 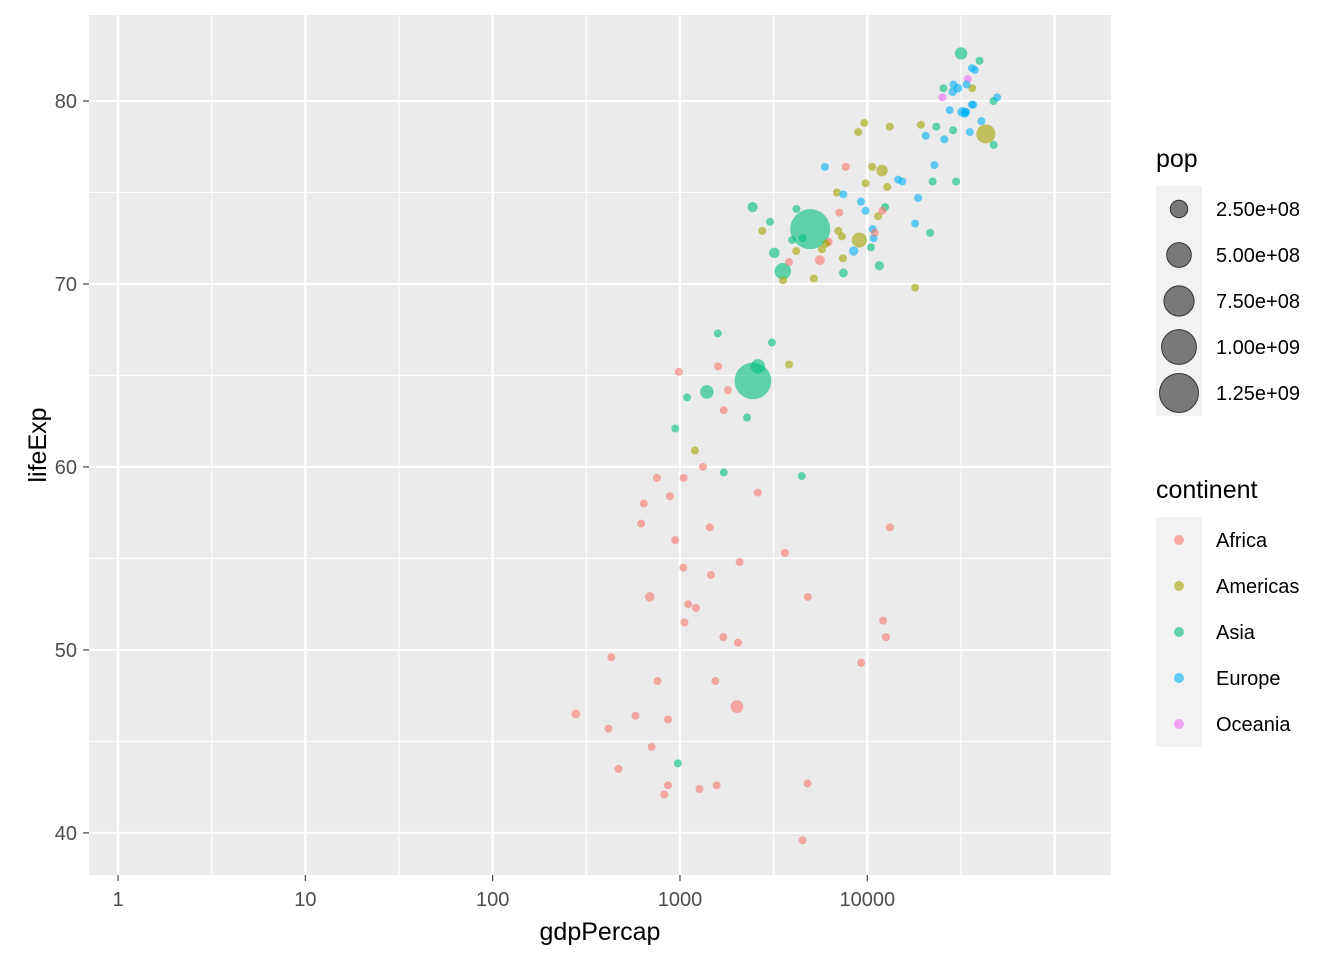 What do you see at coordinates (66, 102) in the screenshot?
I see `y-tick-label: 80` at bounding box center [66, 102].